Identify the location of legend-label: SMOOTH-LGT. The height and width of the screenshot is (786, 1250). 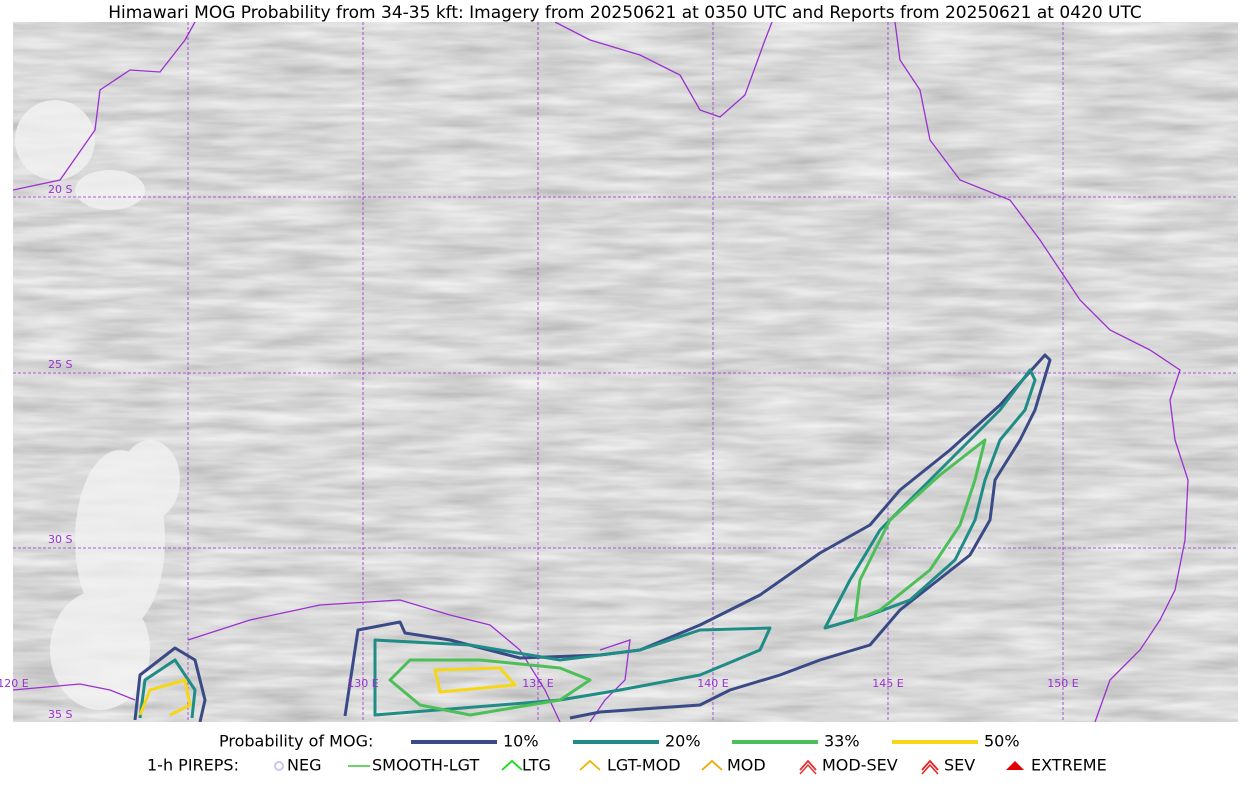
(425, 765).